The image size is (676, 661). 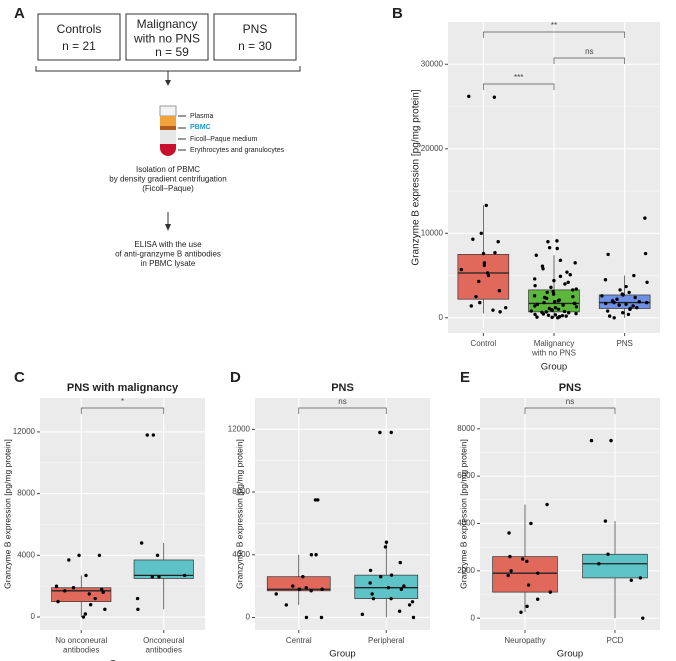 What do you see at coordinates (624, 301) in the screenshot?
I see `box` at bounding box center [624, 301].